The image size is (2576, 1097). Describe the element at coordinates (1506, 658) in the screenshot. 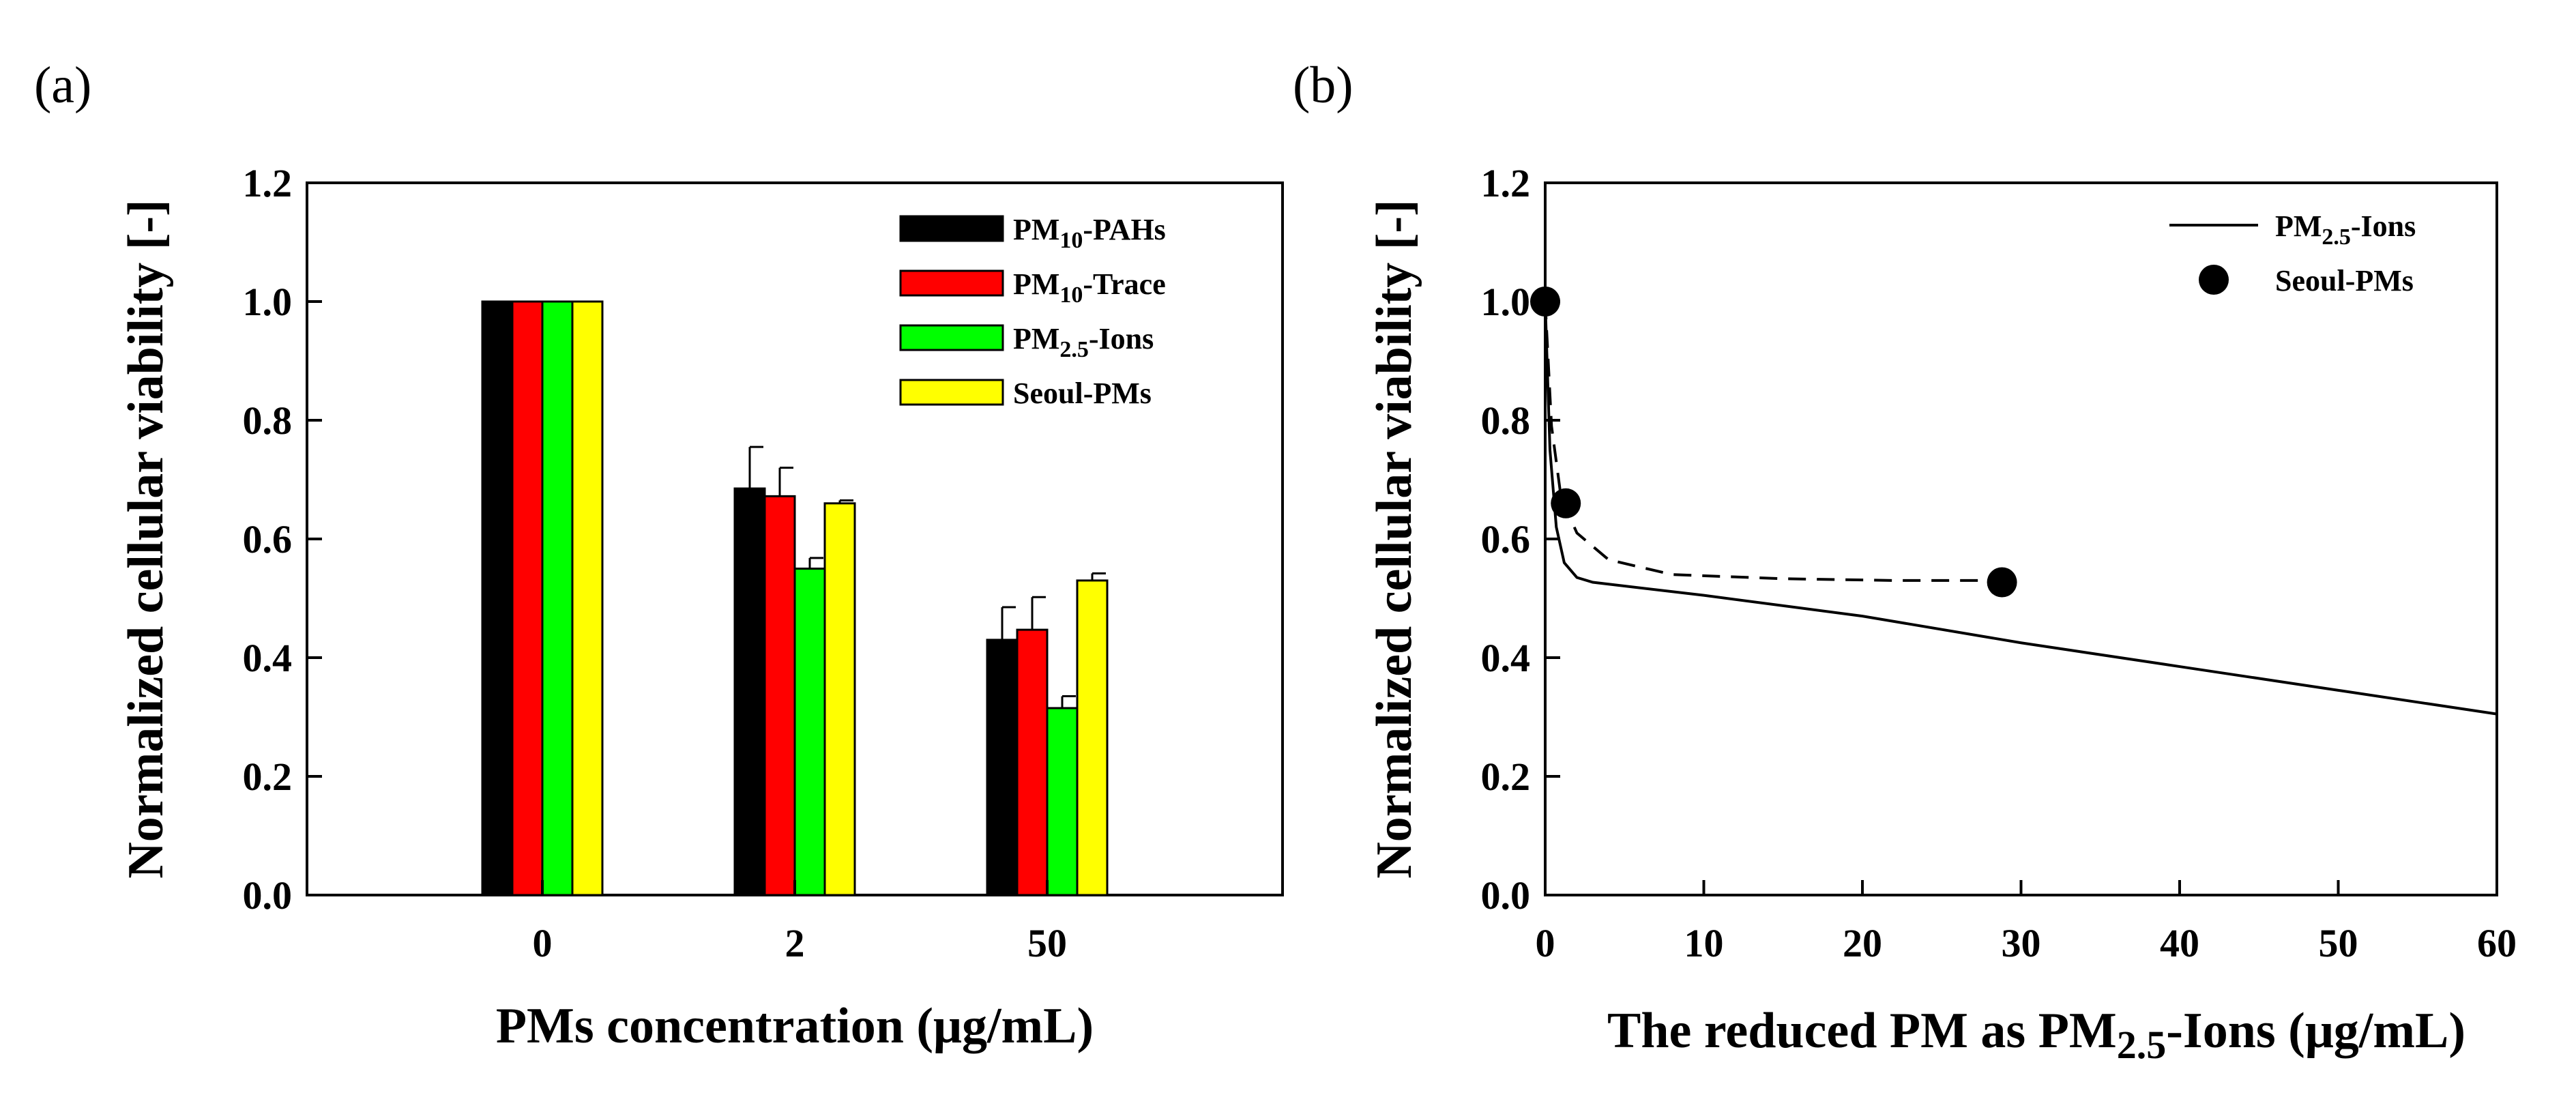

I see `b-ytick-label: 0.4` at that location.